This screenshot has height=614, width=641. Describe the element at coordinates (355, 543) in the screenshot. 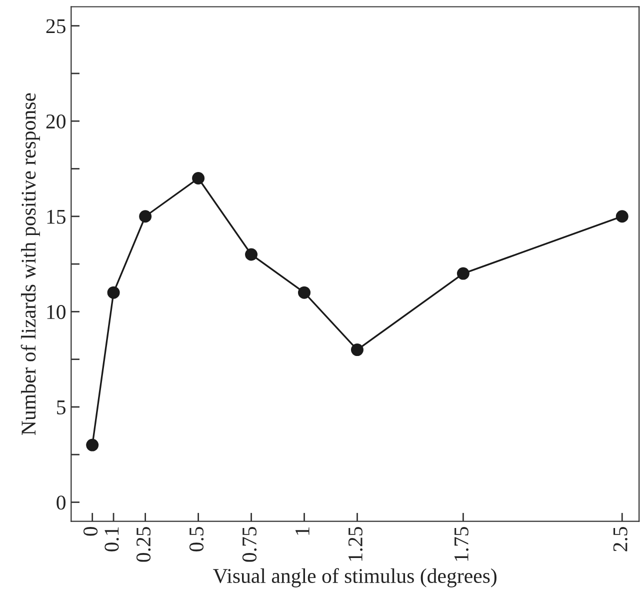

I see `x-tick-label: 1.25` at that location.